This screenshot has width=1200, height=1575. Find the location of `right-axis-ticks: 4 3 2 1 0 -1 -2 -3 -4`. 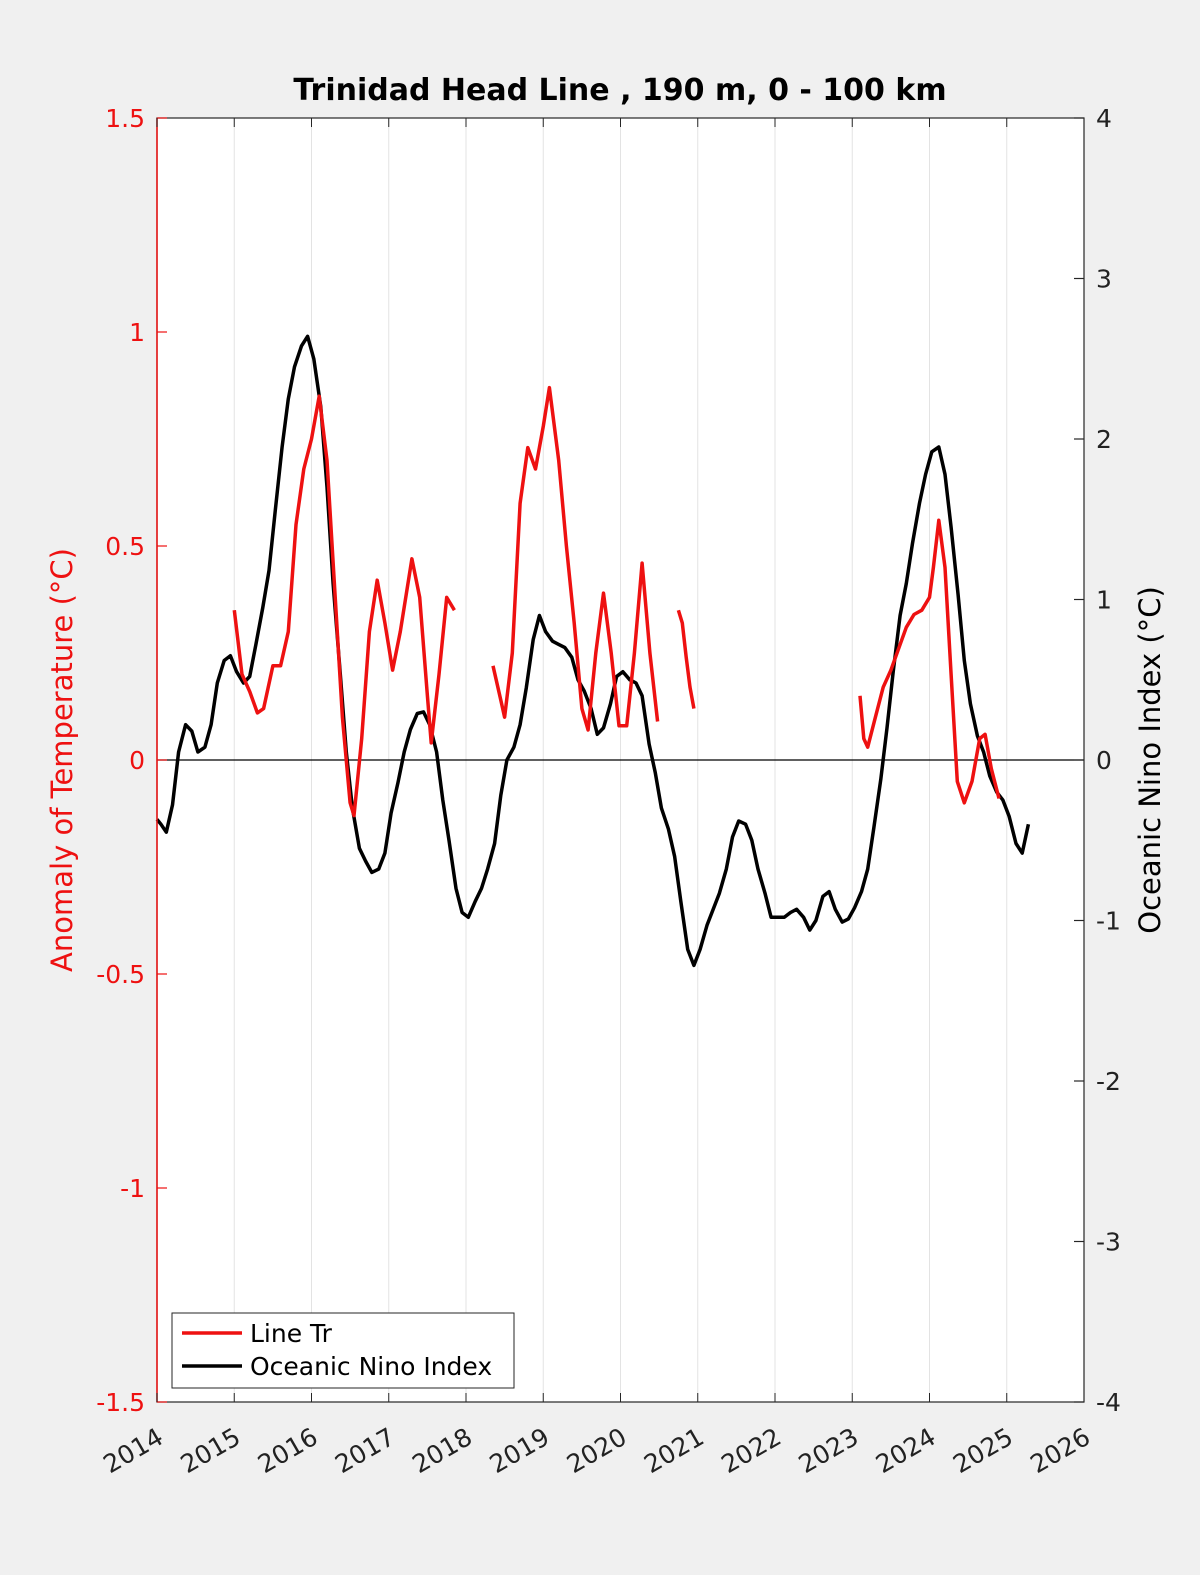

right-axis-ticks: 4 3 2 1 0 -1 -2 -3 -4 is located at coordinates (1097, 760).